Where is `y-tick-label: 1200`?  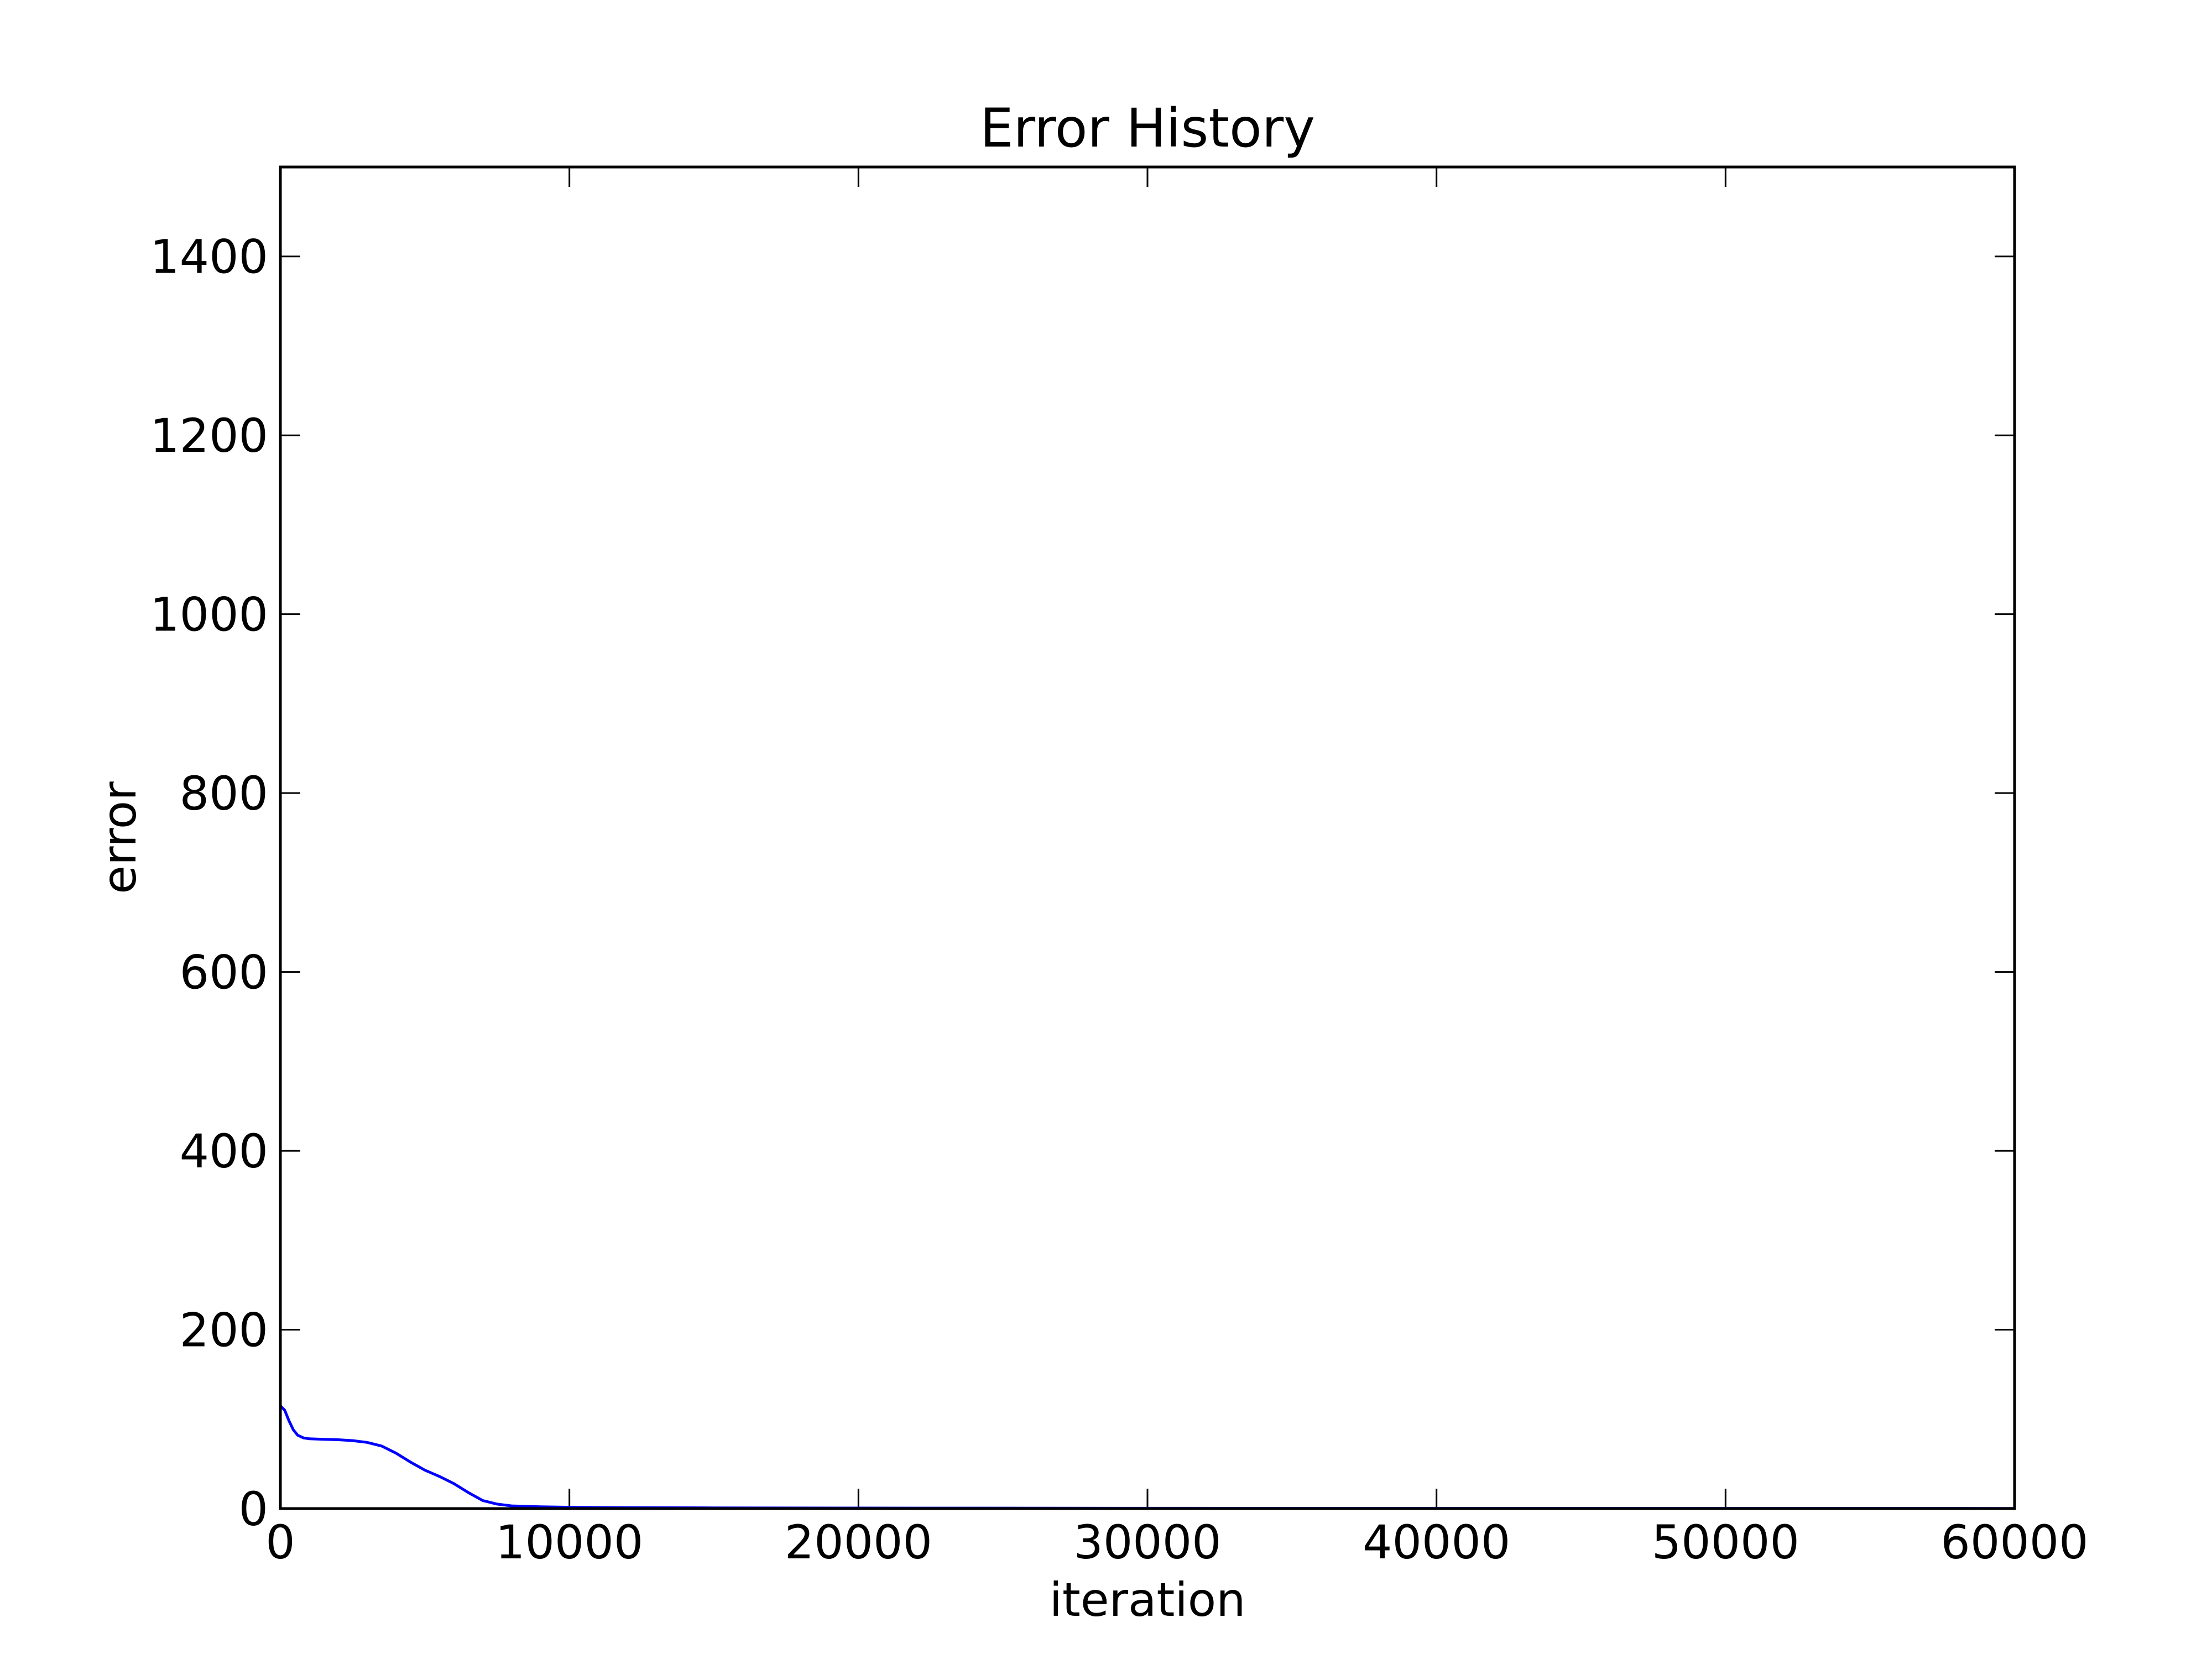
y-tick-label: 1200 is located at coordinates (209, 436).